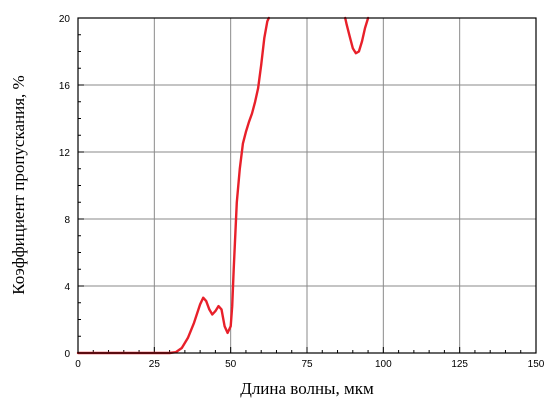 The width and height of the screenshot is (544, 403). I want to click on x-tick-label: 0, so click(78, 364).